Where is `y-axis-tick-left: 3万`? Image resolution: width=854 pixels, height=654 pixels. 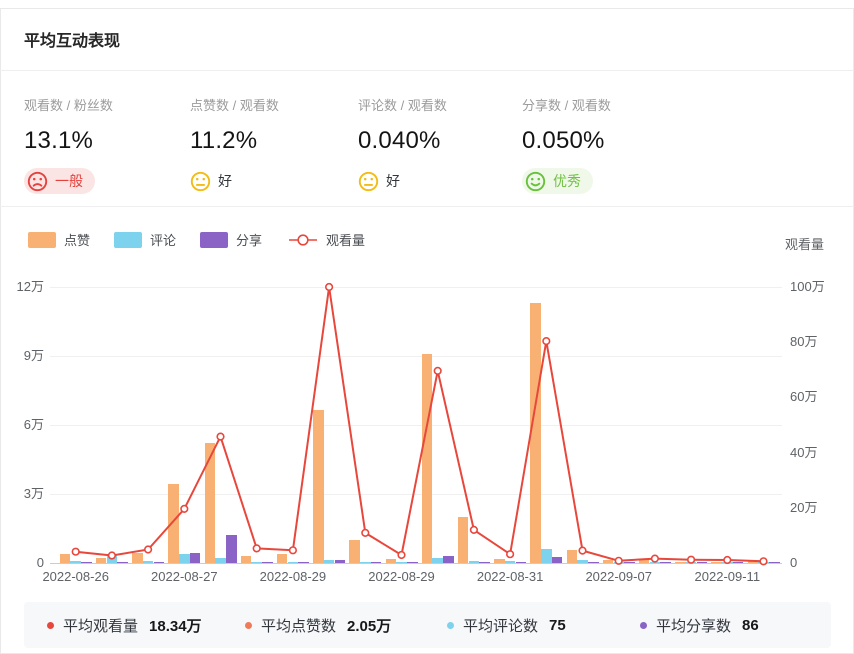
y-axis-tick-left: 3万 is located at coordinates (33, 493).